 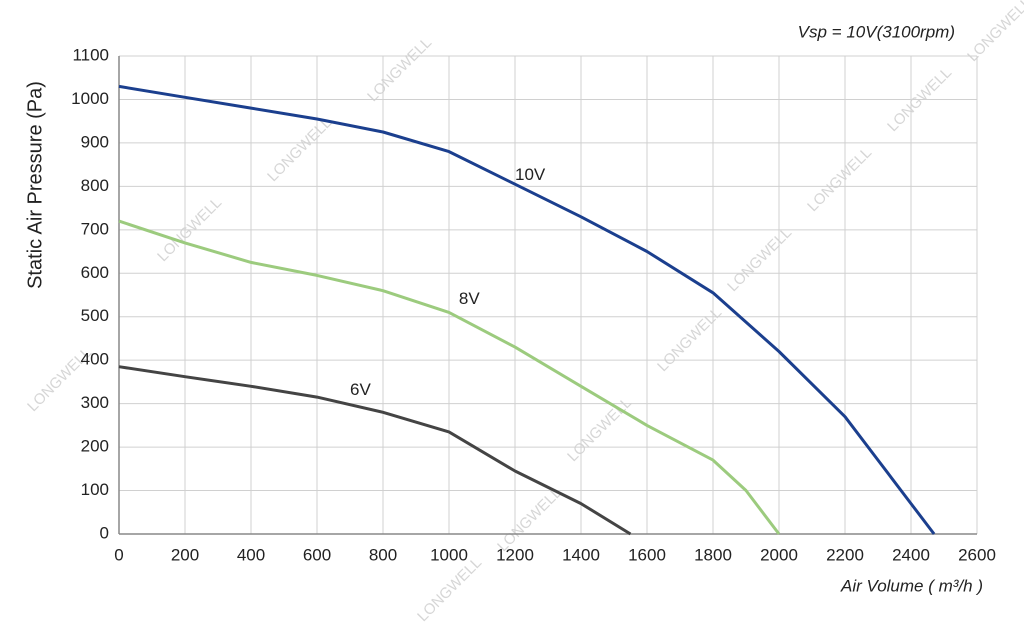 I want to click on series-label: 6V, so click(x=360, y=389).